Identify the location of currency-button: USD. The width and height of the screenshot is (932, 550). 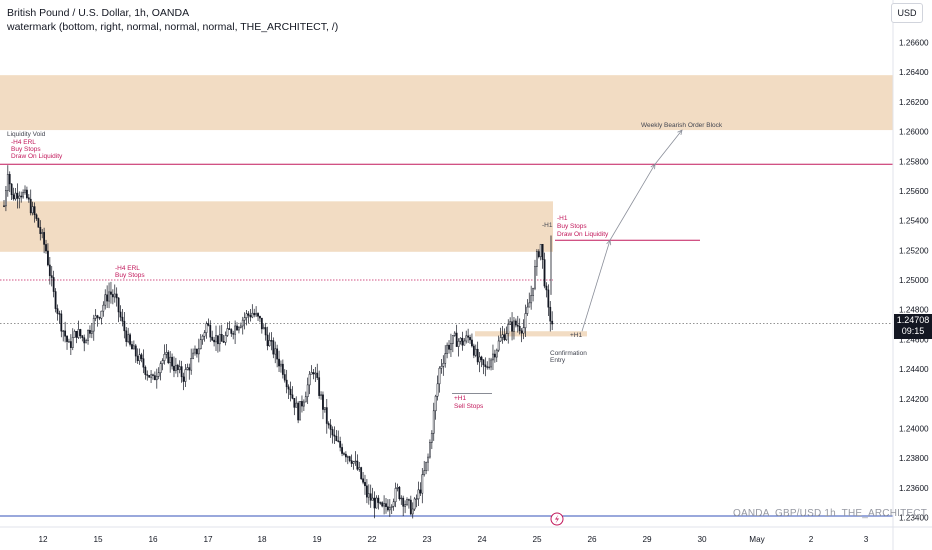
(907, 13).